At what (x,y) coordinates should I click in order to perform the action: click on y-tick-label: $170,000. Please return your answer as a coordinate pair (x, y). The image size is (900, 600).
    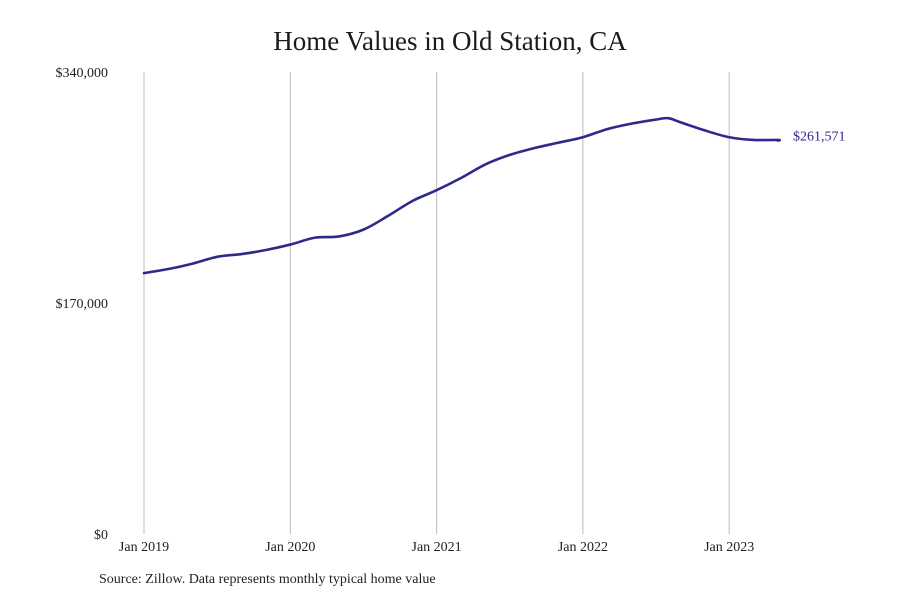
    Looking at the image, I should click on (82, 304).